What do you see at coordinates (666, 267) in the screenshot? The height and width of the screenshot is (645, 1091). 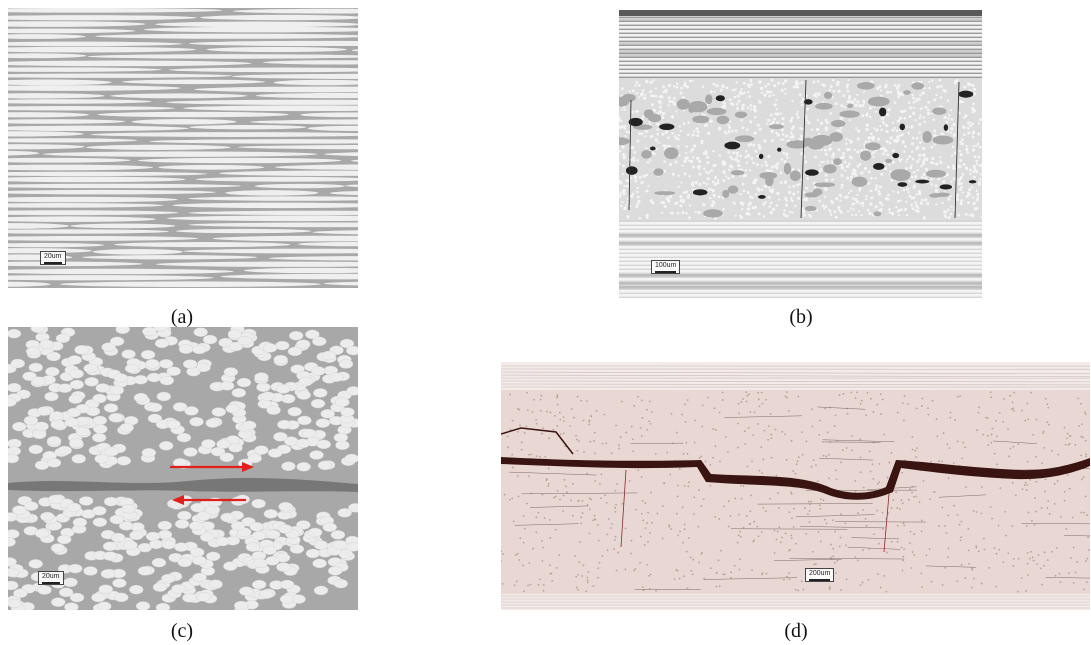 I see `scale-bar-b: 100um` at bounding box center [666, 267].